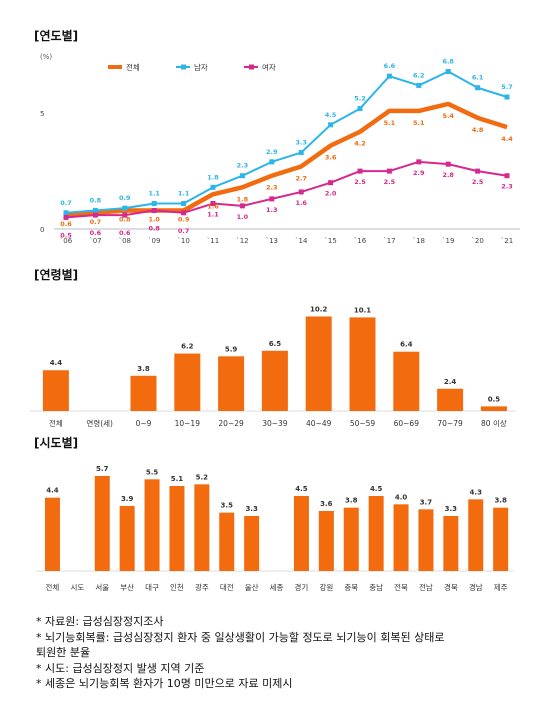 The height and width of the screenshot is (716, 552). I want to click on data-label: 4.5, so click(331, 115).